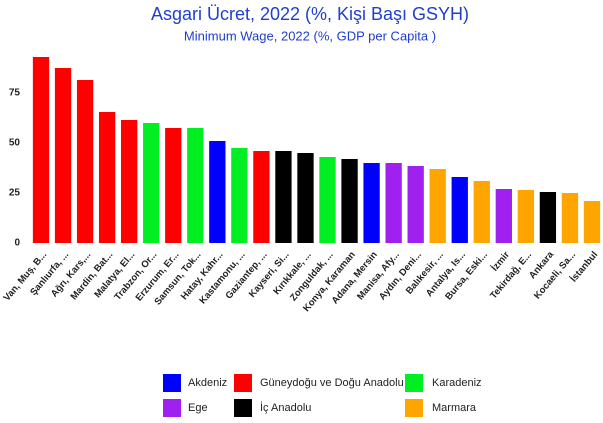 This screenshot has width=603, height=423. Describe the element at coordinates (207, 383) in the screenshot. I see `legend-label: Akdeniz` at that location.